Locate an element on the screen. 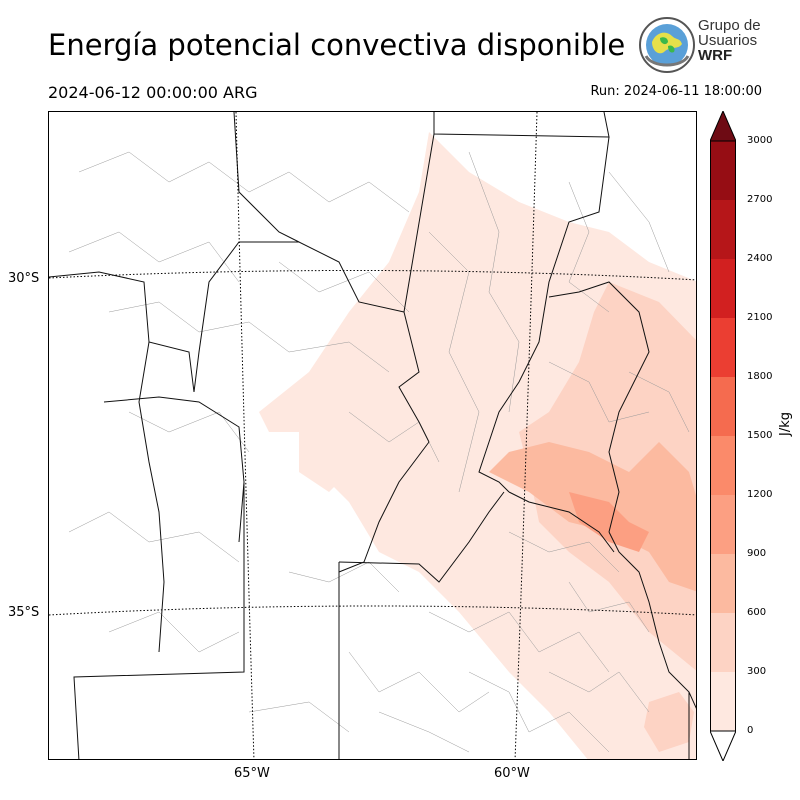 This screenshot has height=800, width=800. run-time: Run: 2024-06-11 18:00:00 is located at coordinates (676, 91).